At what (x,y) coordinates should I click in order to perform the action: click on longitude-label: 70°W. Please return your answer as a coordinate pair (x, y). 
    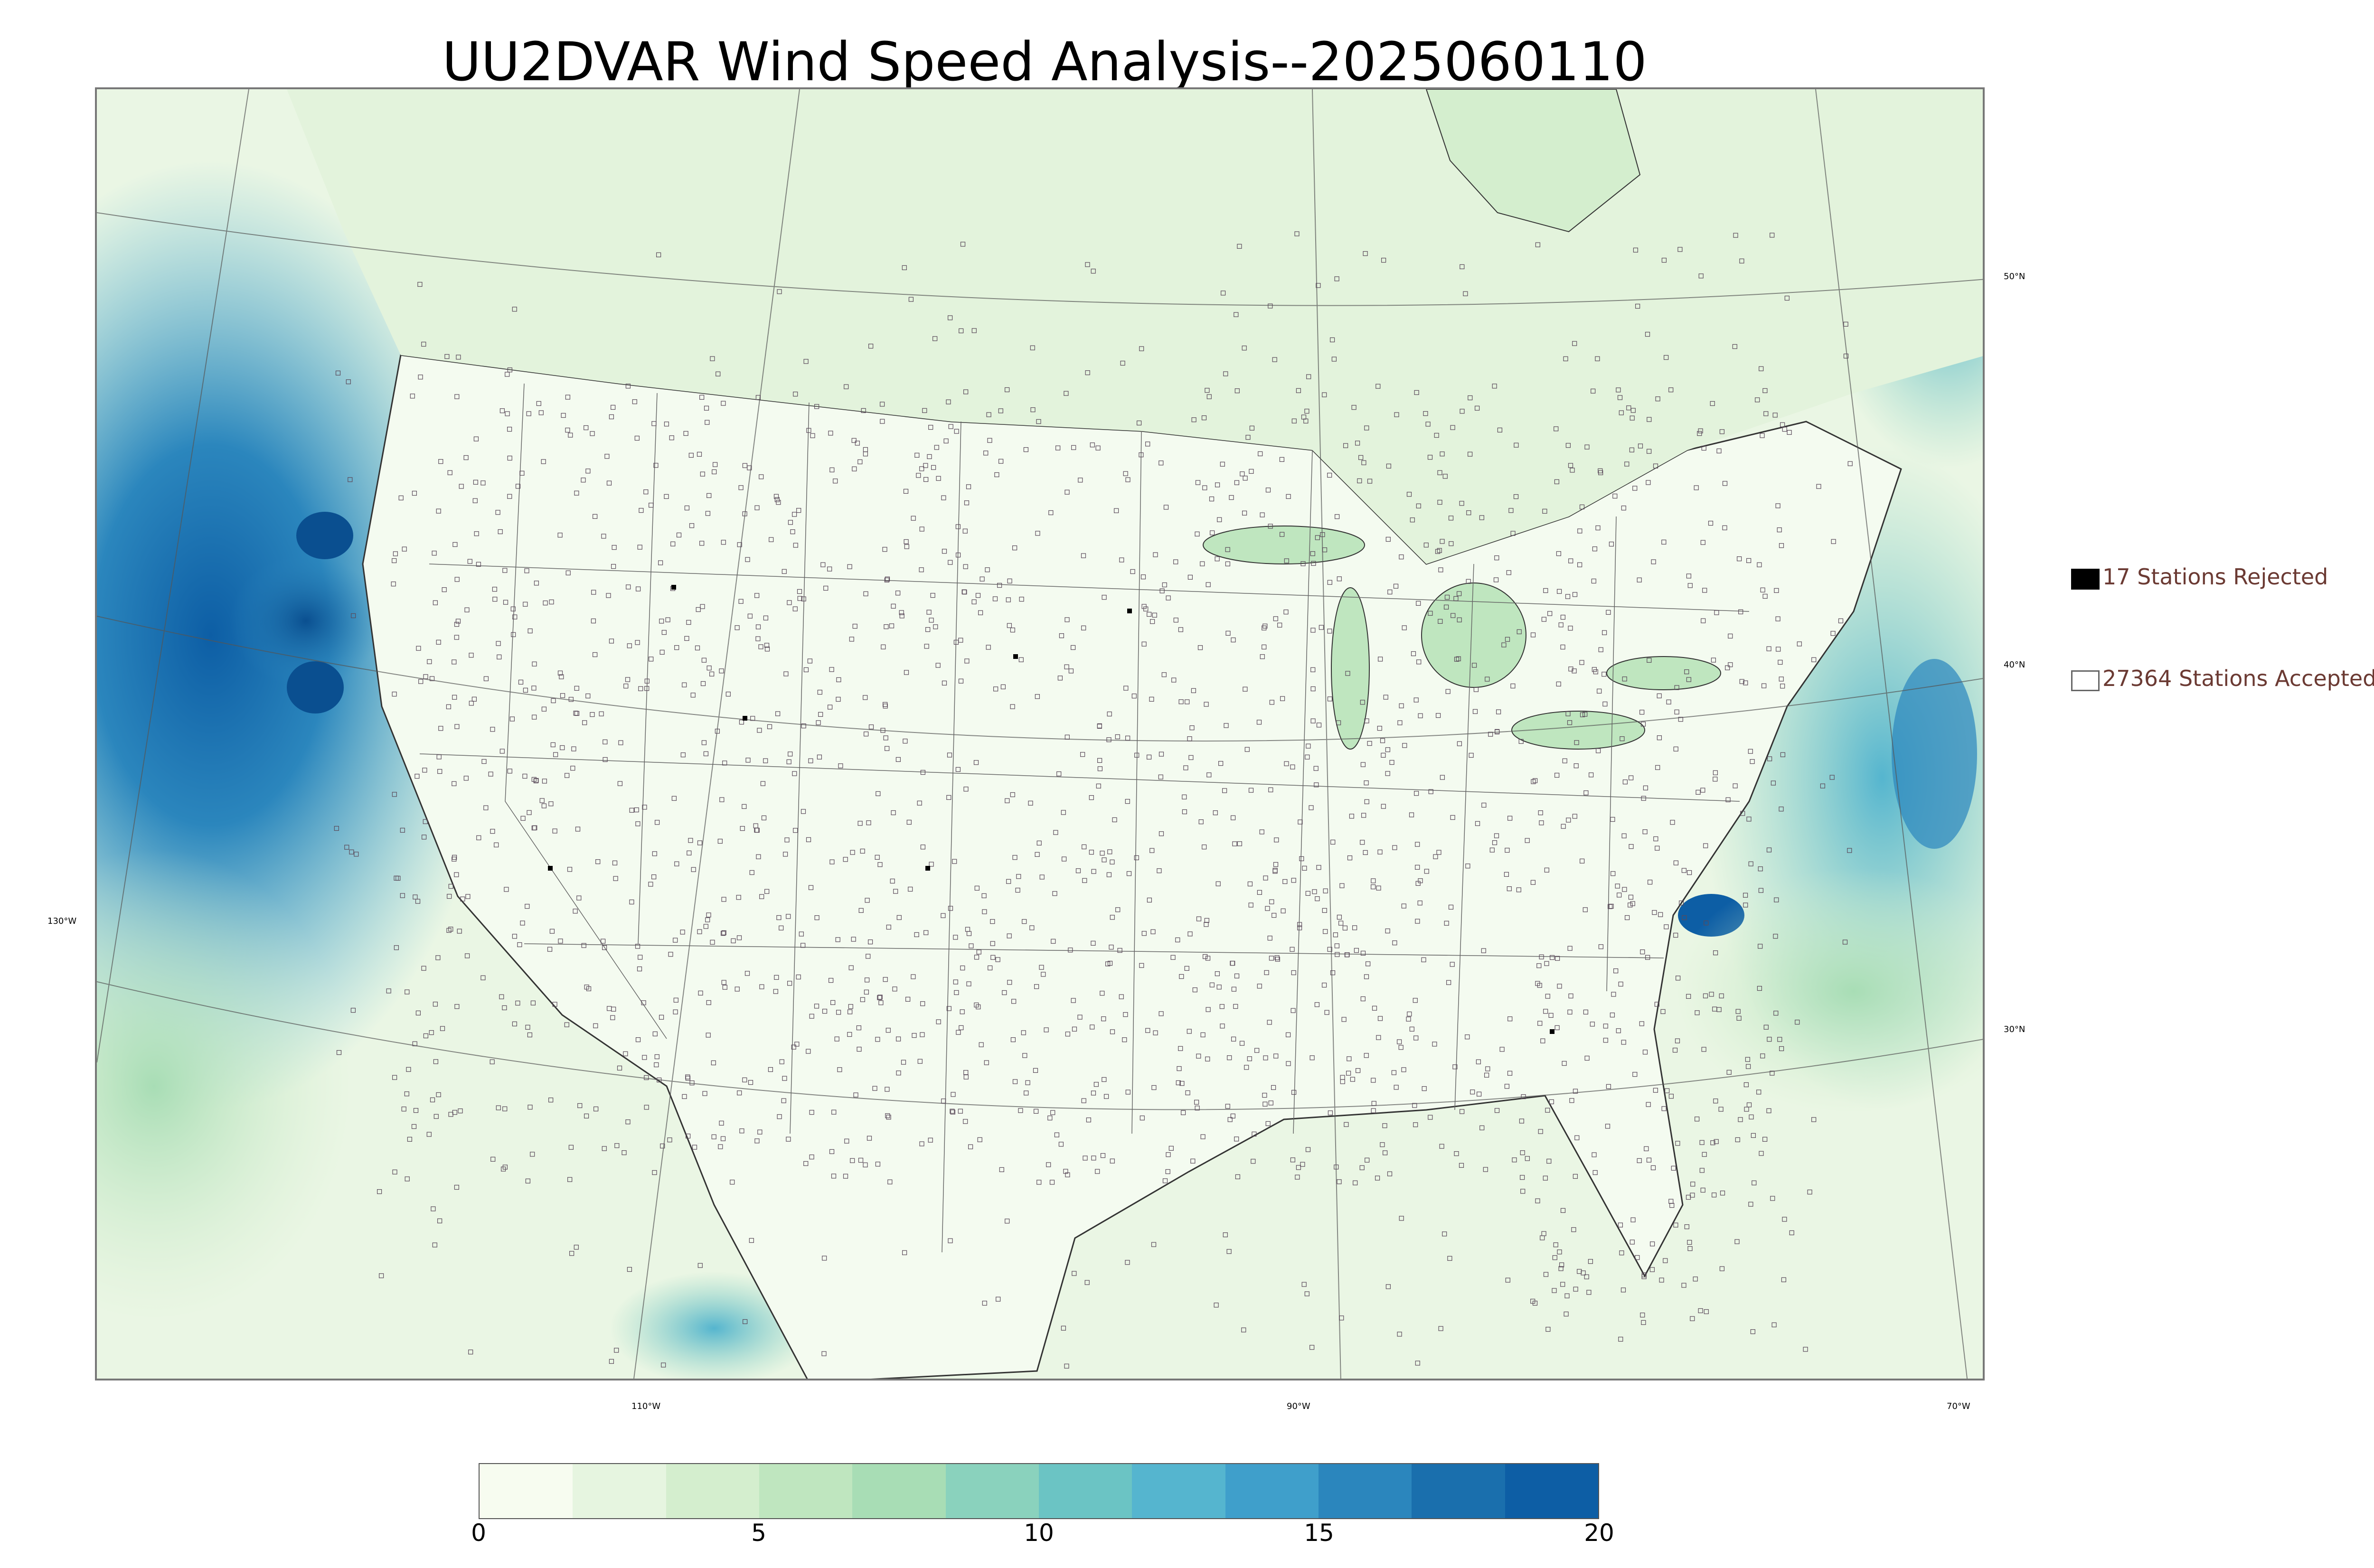
    Looking at the image, I should click on (1958, 1406).